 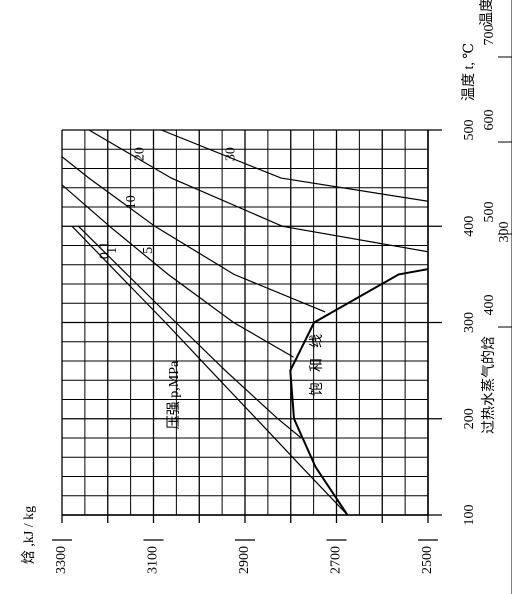 I want to click on x-tick-label: 500, so click(x=469, y=130).